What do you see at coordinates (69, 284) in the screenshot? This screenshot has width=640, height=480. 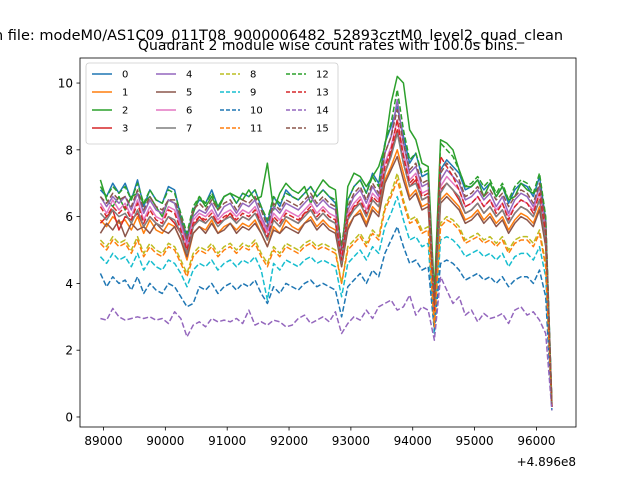 I see `y-tick-label: 4` at bounding box center [69, 284].